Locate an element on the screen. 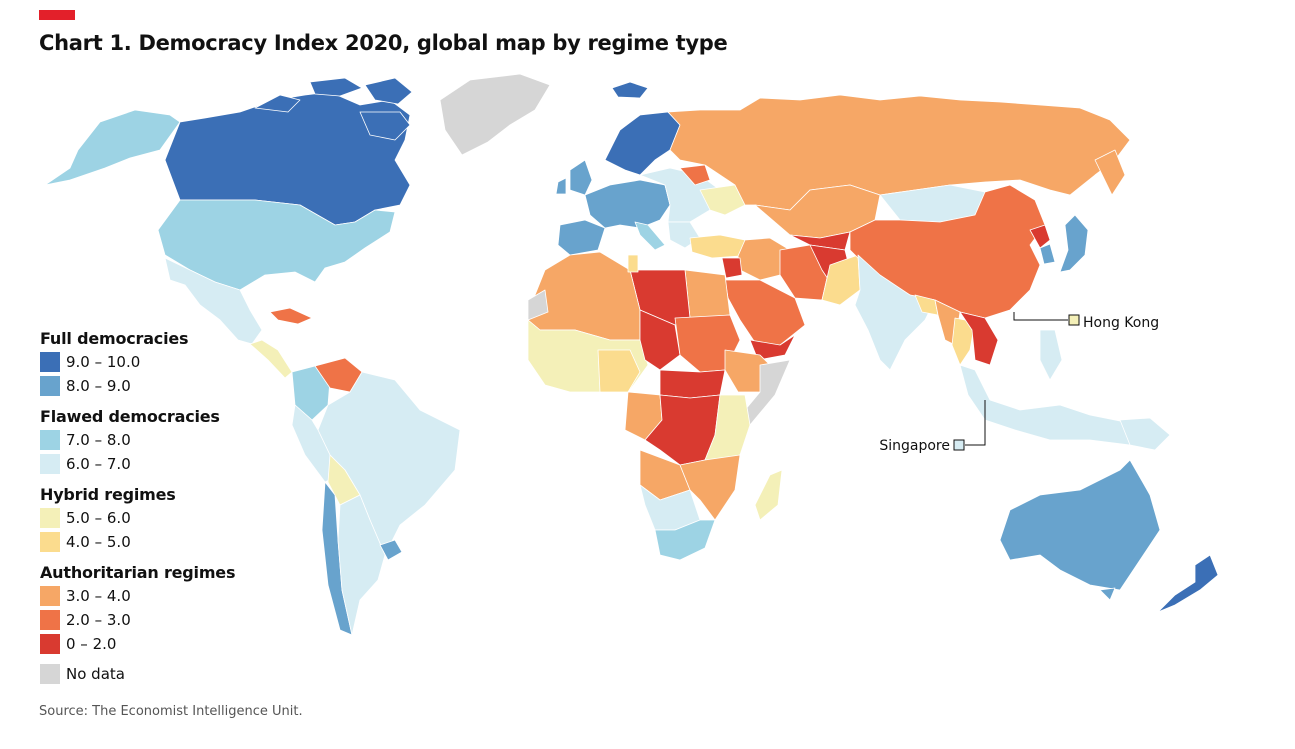 The height and width of the screenshot is (749, 1295). legend-item: 2.0 – 3.0 is located at coordinates (150, 620).